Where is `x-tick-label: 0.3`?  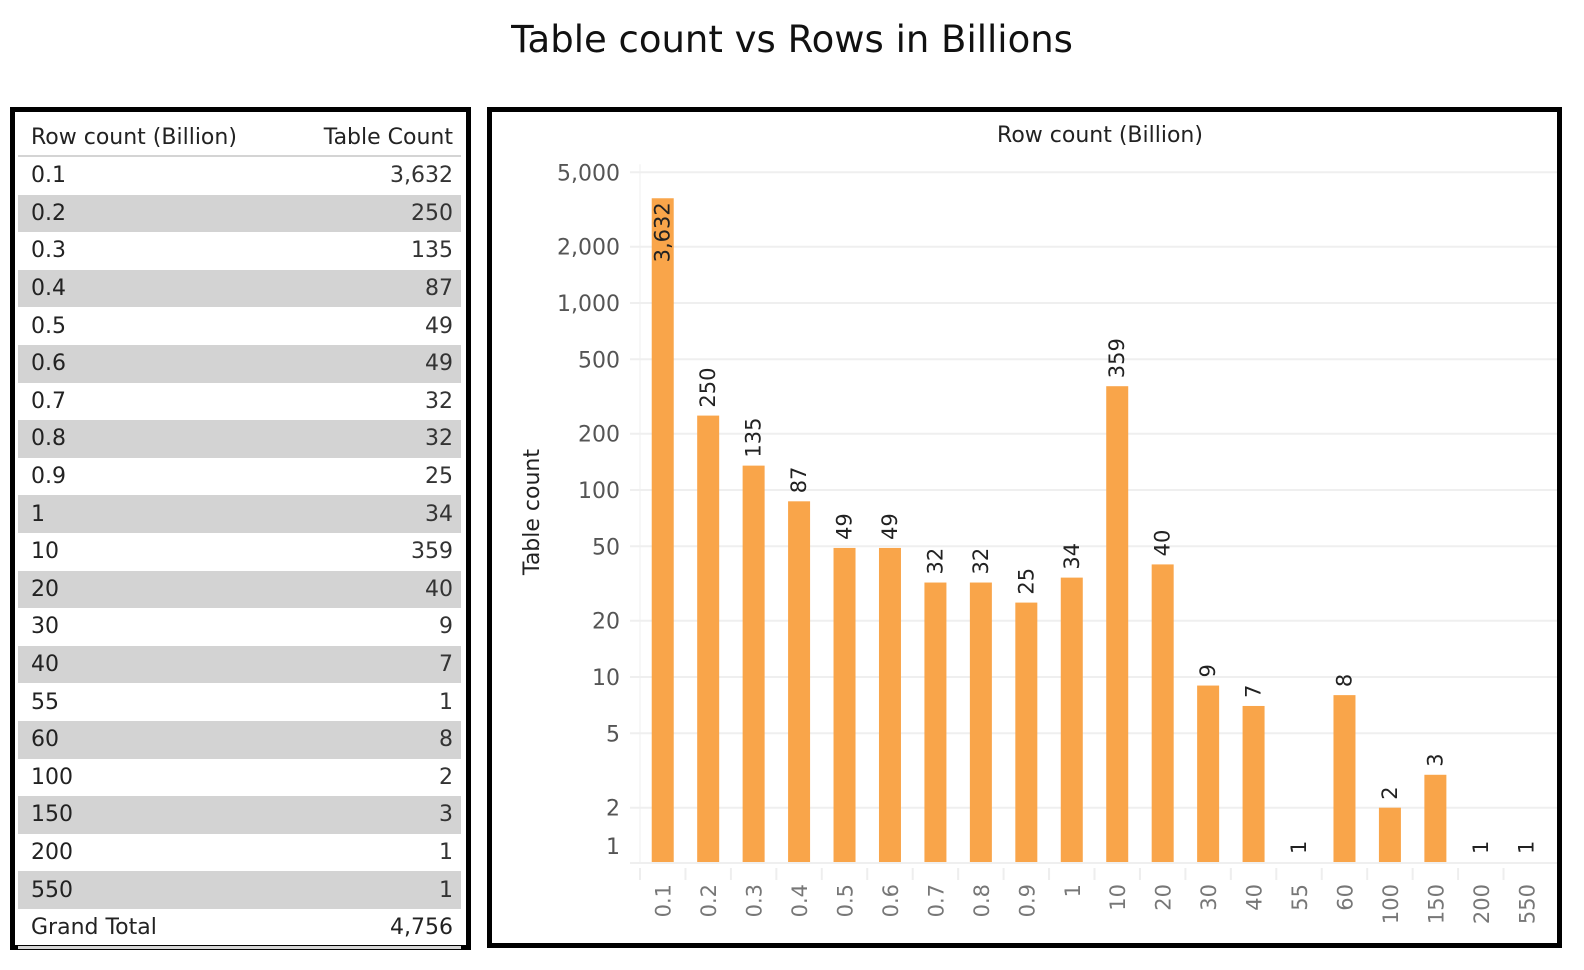
x-tick-label: 0.3 is located at coordinates (755, 900).